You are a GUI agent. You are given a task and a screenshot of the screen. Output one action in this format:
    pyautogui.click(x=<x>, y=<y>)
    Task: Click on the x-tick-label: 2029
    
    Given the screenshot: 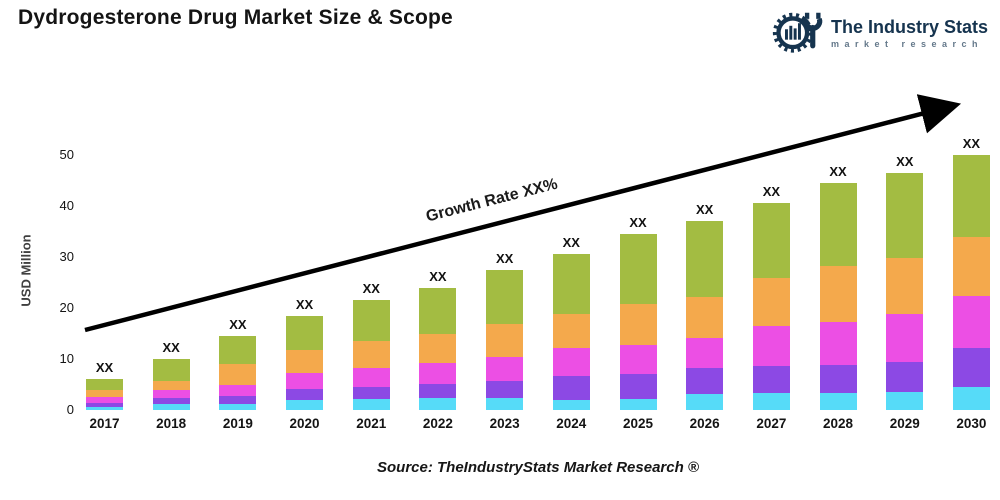 What is the action you would take?
    pyautogui.click(x=904, y=423)
    